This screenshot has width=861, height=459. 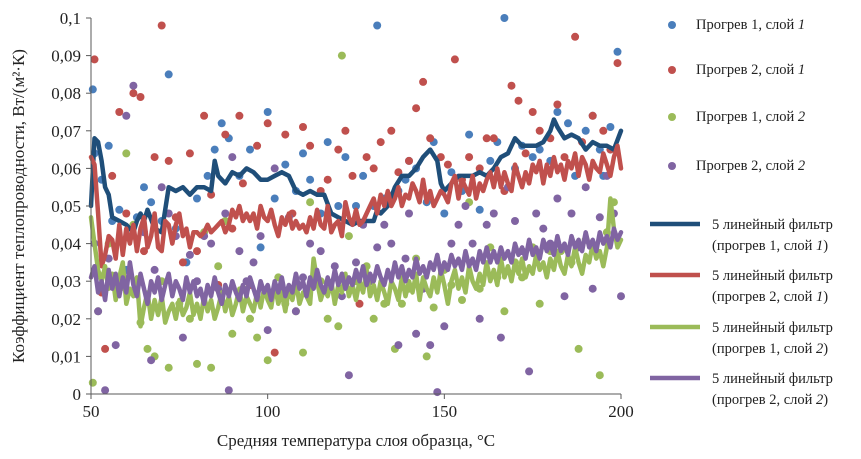 I want to click on legend-entry-s4: Прогрев 2, слой 2, so click(x=736, y=166).